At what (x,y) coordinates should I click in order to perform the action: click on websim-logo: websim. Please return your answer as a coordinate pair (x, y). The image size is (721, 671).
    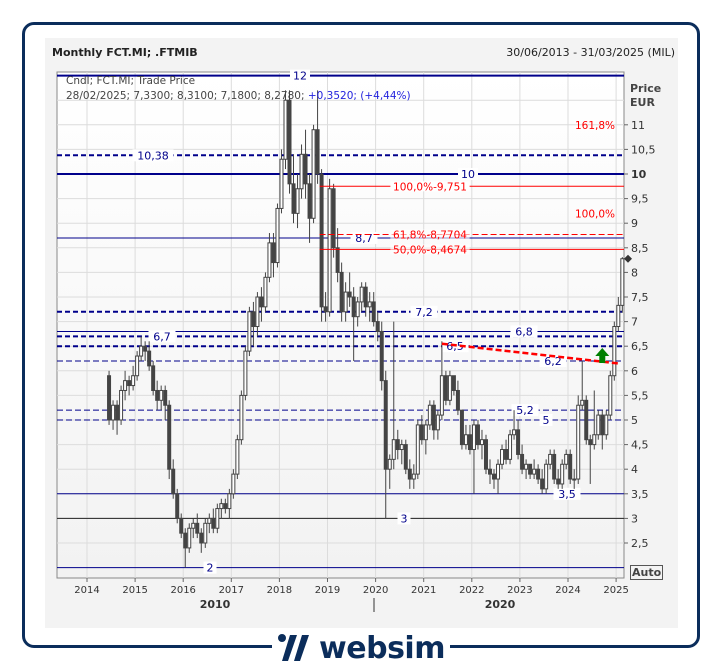
    Looking at the image, I should click on (361, 648).